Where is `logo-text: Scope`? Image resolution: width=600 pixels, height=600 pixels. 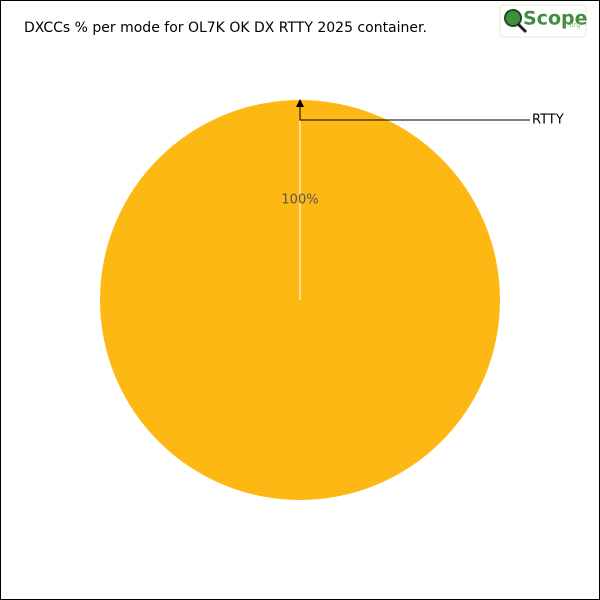 logo-text: Scope is located at coordinates (555, 19).